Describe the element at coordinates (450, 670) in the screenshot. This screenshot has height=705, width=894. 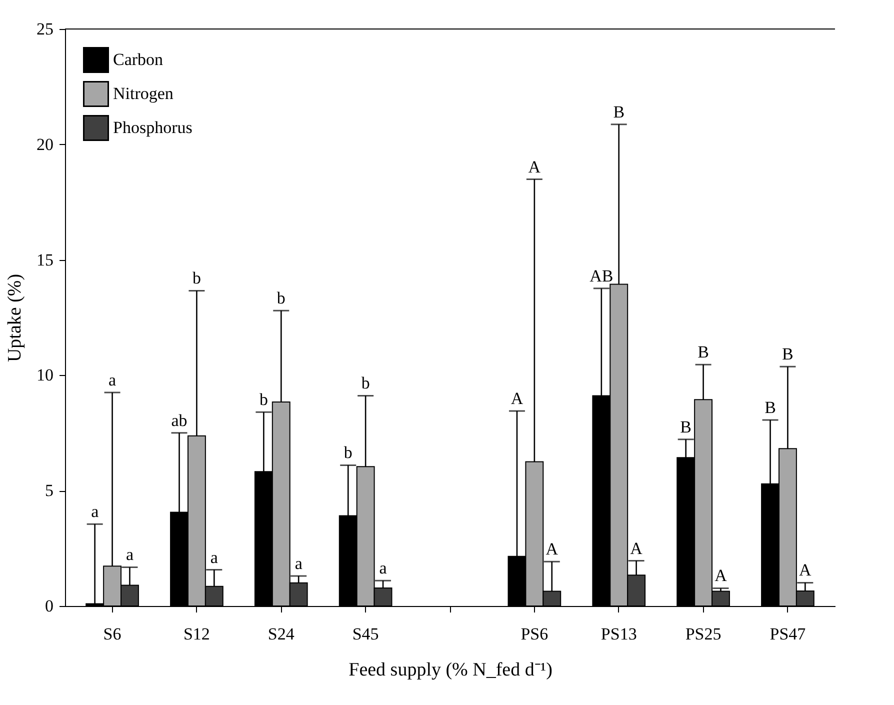
I see `x-axis-title: Feed supply (% N_fed d⁻¹)` at that location.